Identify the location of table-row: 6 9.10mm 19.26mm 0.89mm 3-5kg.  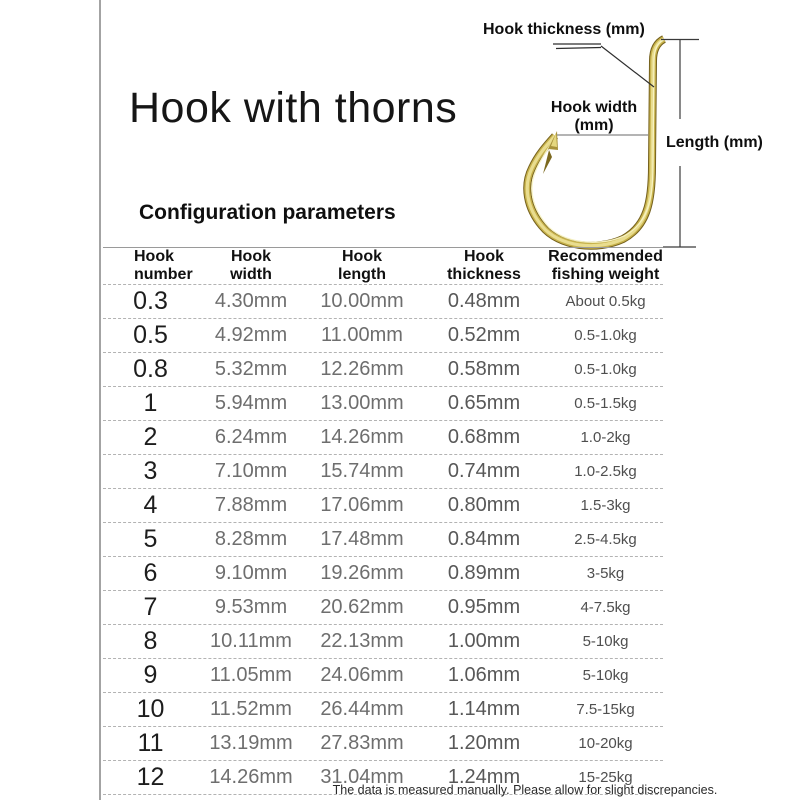
(383, 574).